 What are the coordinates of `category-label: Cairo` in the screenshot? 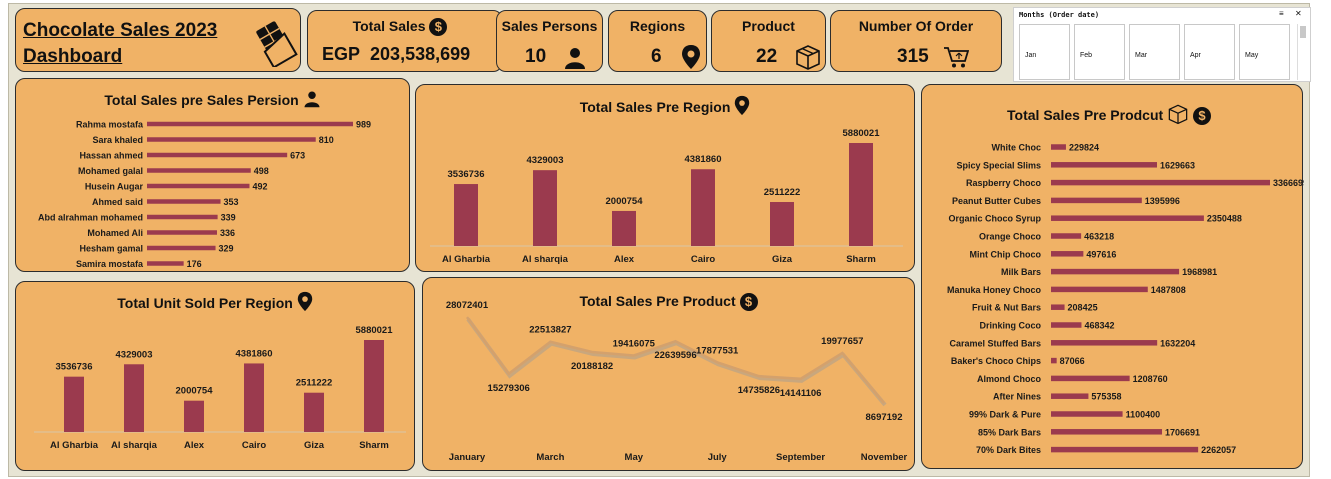 It's located at (703, 259).